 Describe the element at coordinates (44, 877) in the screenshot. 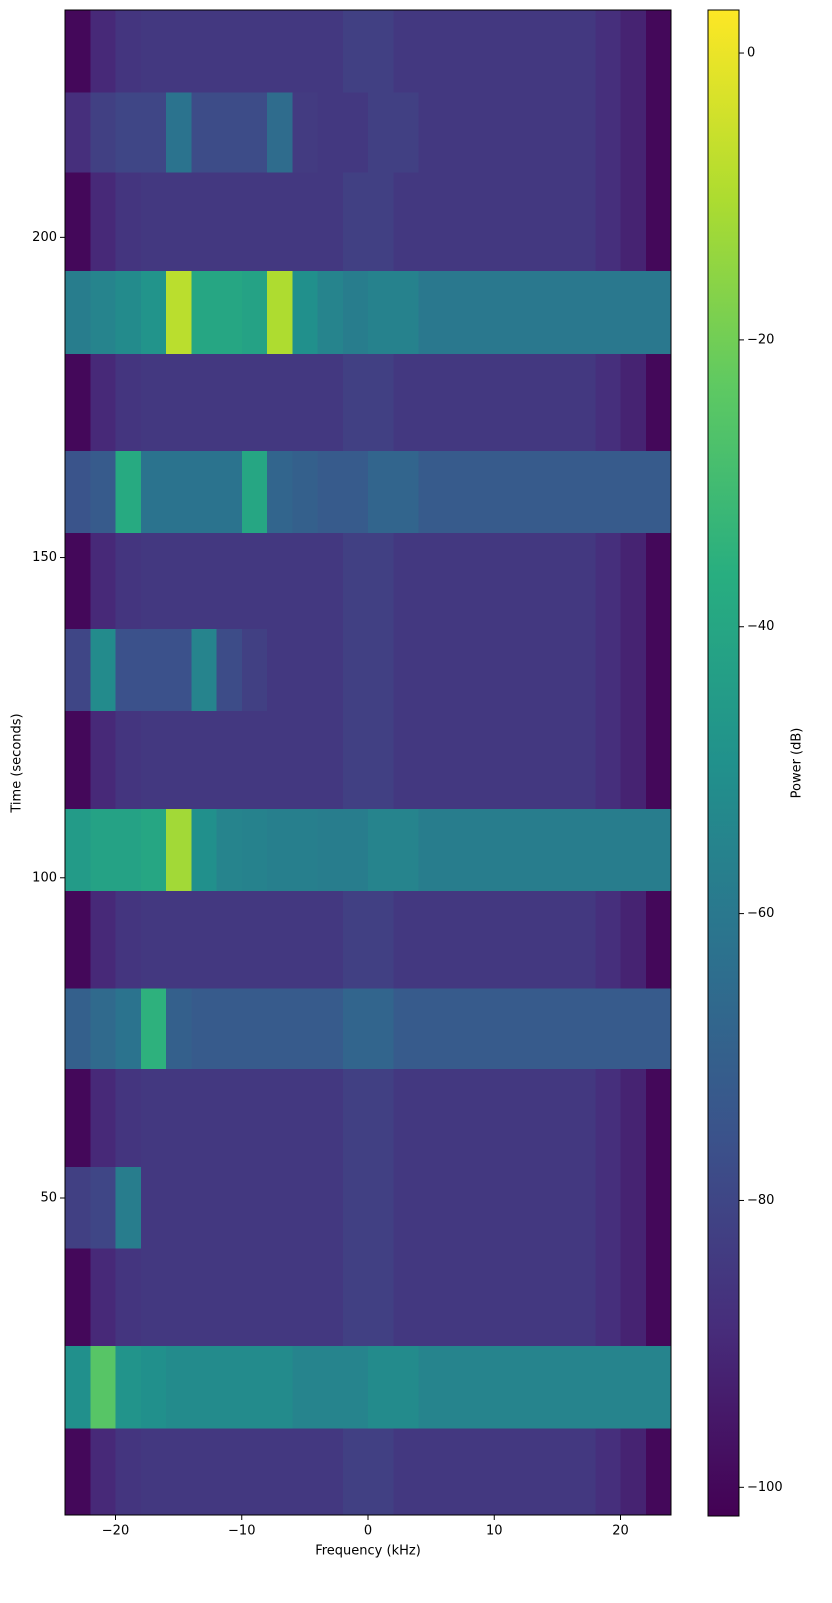

I see `y-tick-label: 100` at that location.